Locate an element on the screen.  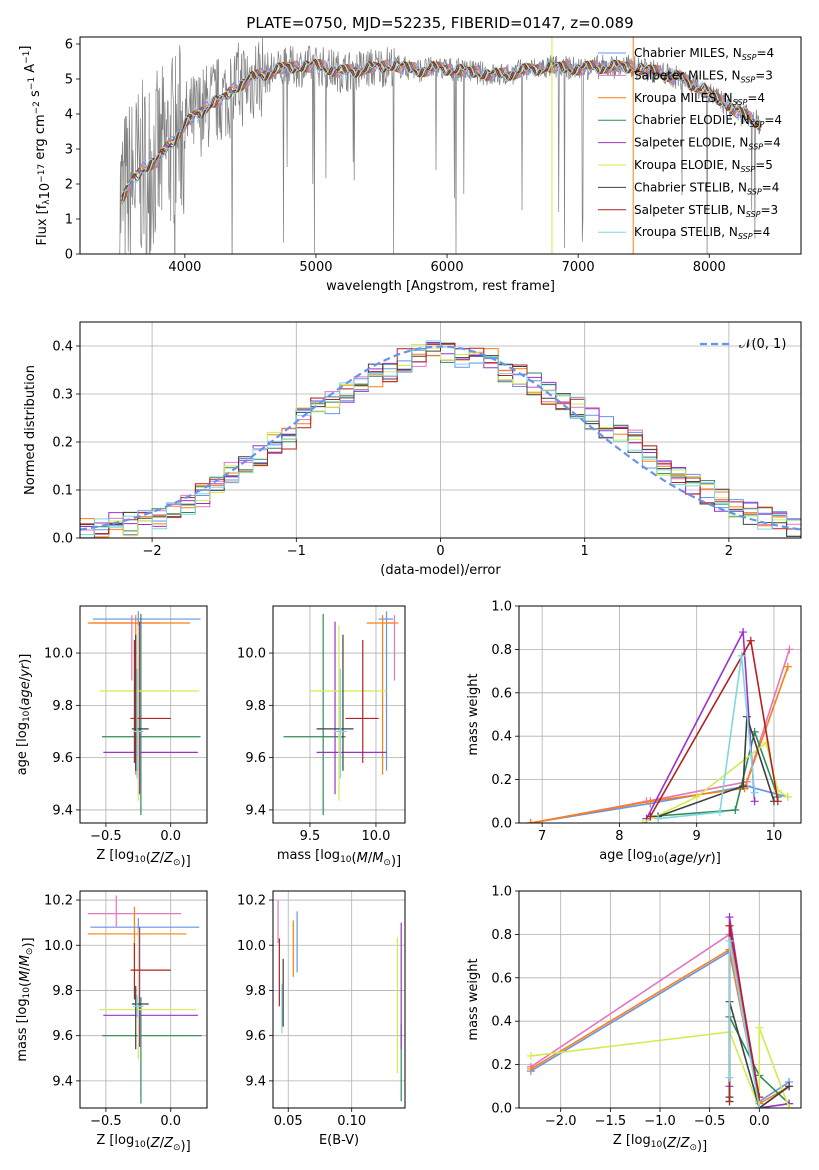
panel-mass_vs_ebv: 0.05 0.10 9.4 9.6 9.8 10.0 10.2 E(B-V) is located at coordinates (321, 1019).